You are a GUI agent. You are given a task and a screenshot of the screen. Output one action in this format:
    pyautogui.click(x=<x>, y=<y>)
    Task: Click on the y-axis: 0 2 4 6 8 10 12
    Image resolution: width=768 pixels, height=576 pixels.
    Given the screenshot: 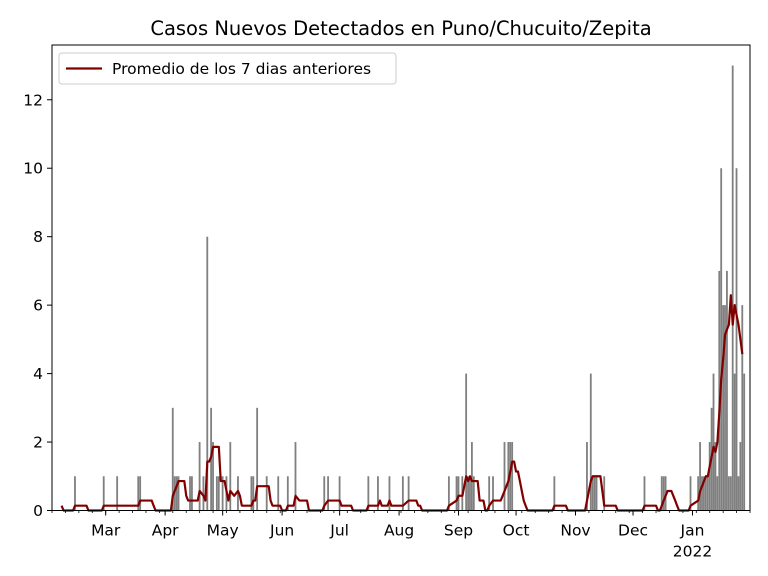 What is the action you would take?
    pyautogui.click(x=37, y=305)
    